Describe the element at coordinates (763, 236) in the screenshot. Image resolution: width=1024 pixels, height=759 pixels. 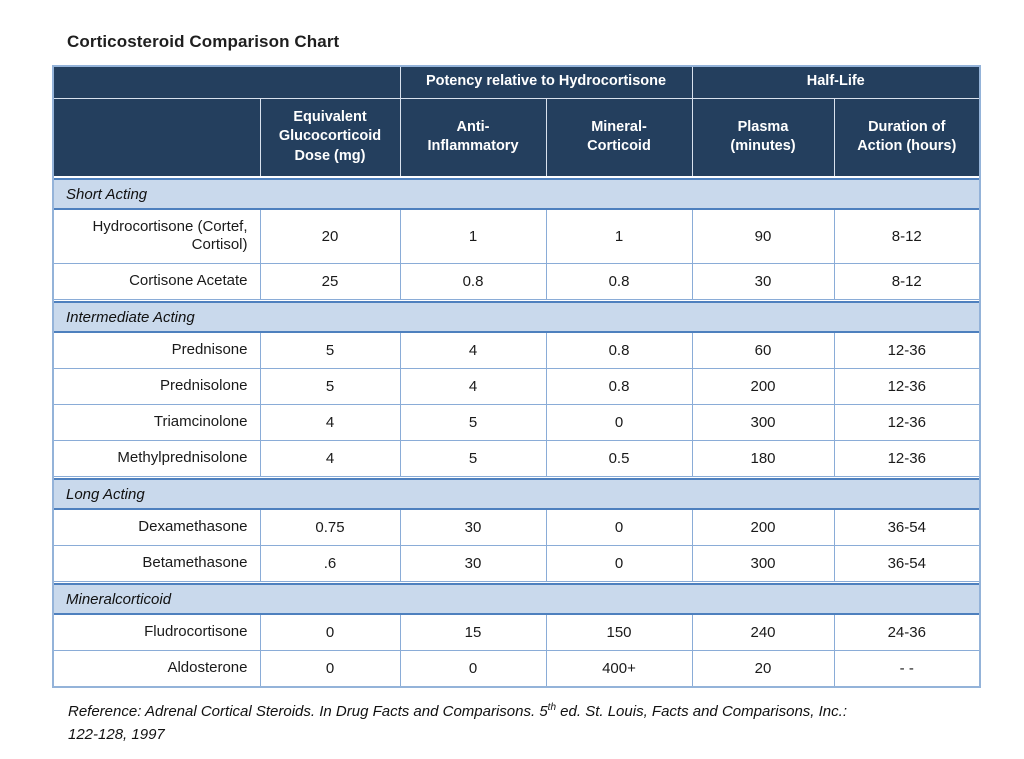
I see `value-cell: 90` at that location.